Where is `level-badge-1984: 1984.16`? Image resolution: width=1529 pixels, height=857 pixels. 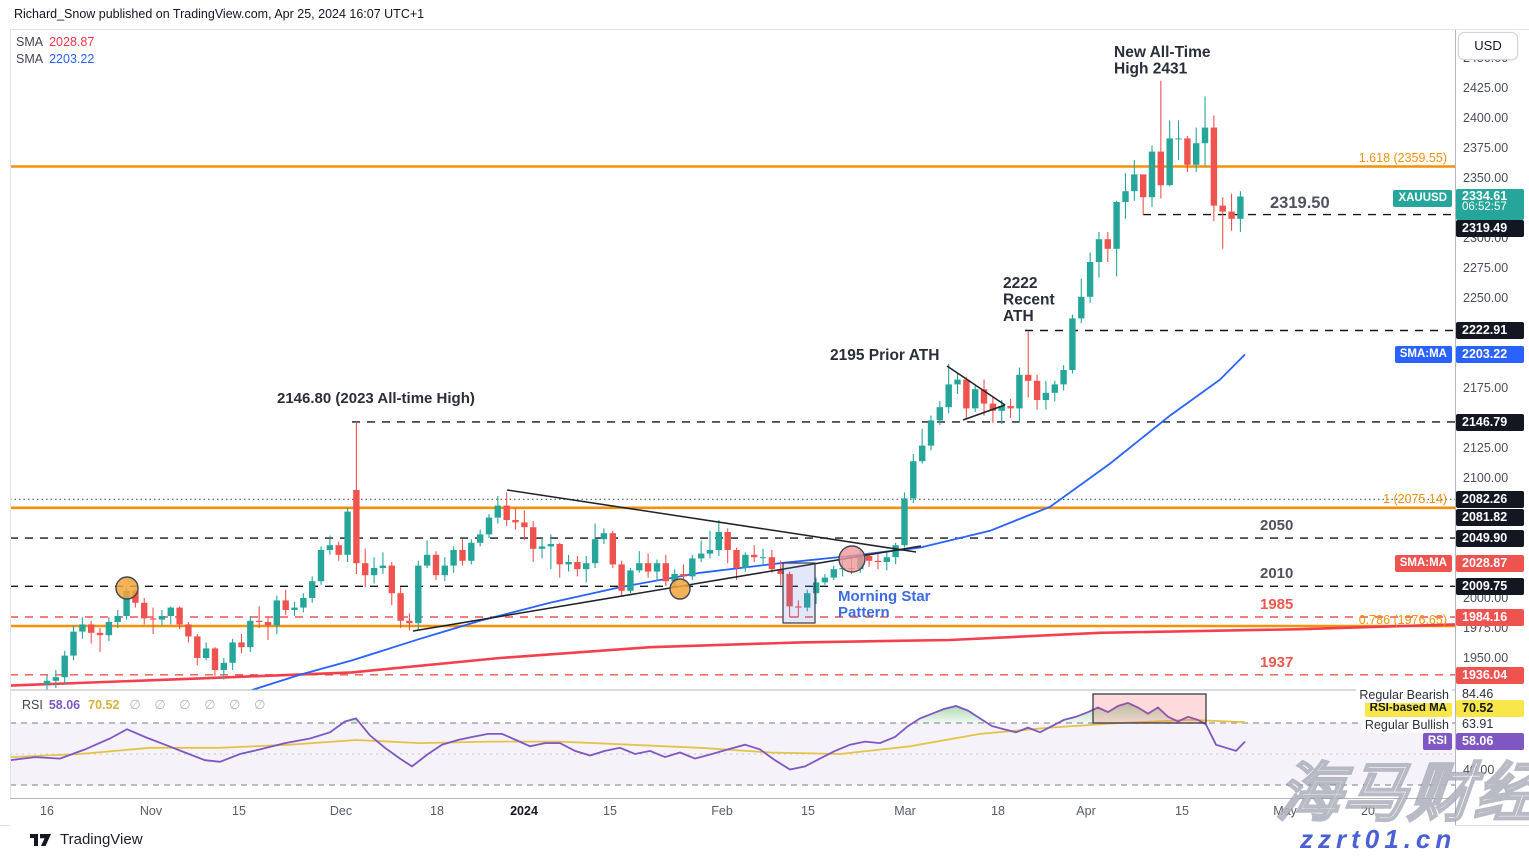
level-badge-1984: 1984.16 is located at coordinates (1490, 617).